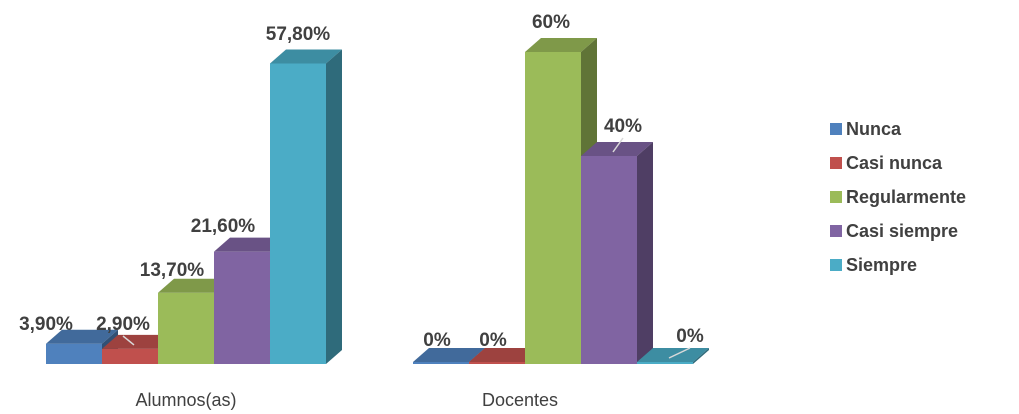 The image size is (1019, 414). I want to click on data-label-0-1: 2,90%, so click(123, 324).